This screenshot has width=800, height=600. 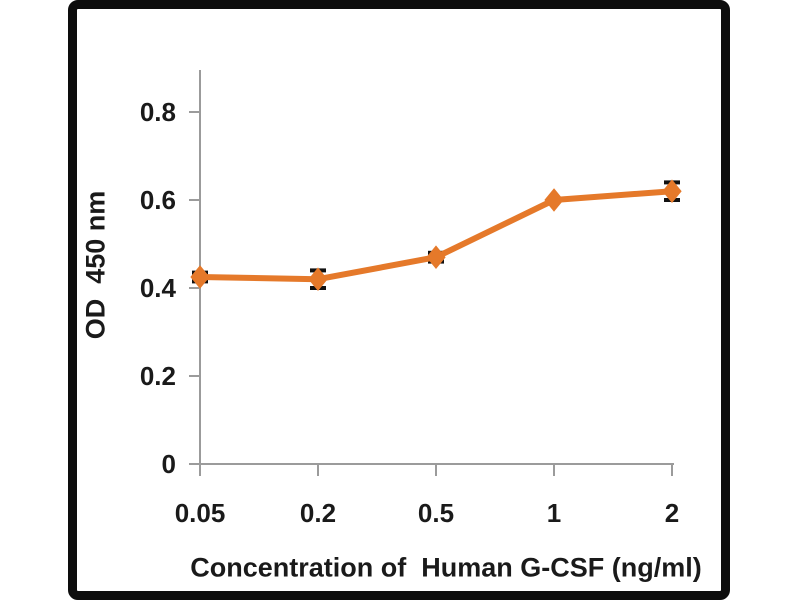 What do you see at coordinates (318, 513) in the screenshot?
I see `x-tick-label: 0.2` at bounding box center [318, 513].